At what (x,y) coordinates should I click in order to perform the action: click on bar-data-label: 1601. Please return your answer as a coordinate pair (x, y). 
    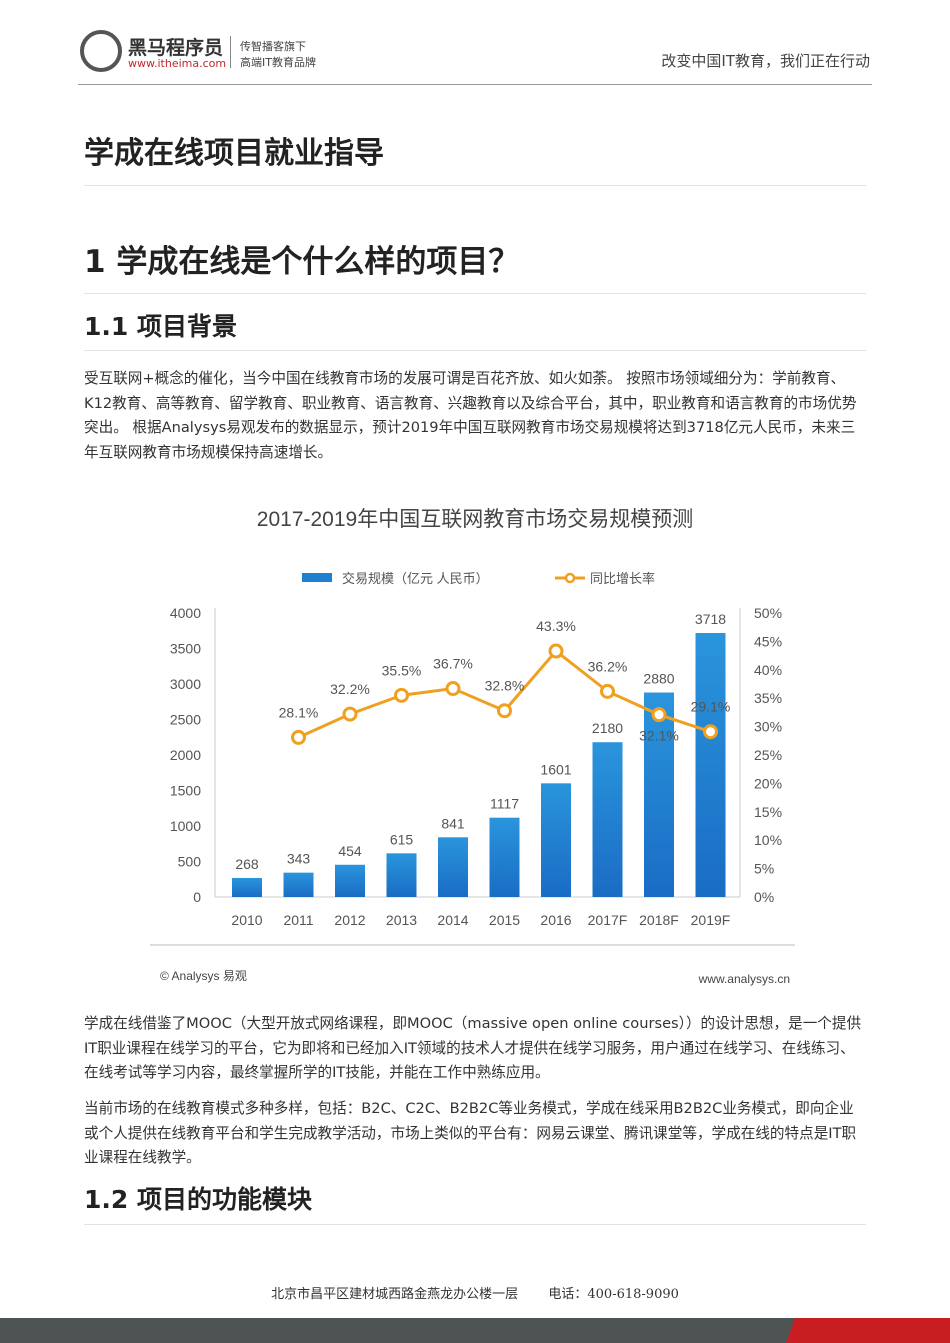
    Looking at the image, I should click on (555, 769).